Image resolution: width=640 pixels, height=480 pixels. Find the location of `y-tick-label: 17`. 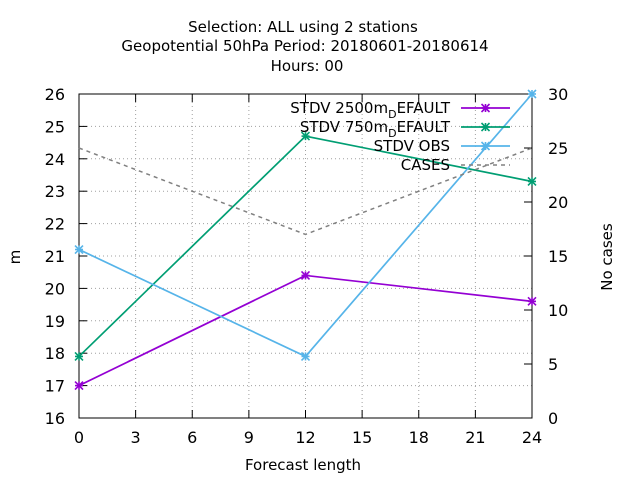

y-tick-label: 17 is located at coordinates (55, 386).